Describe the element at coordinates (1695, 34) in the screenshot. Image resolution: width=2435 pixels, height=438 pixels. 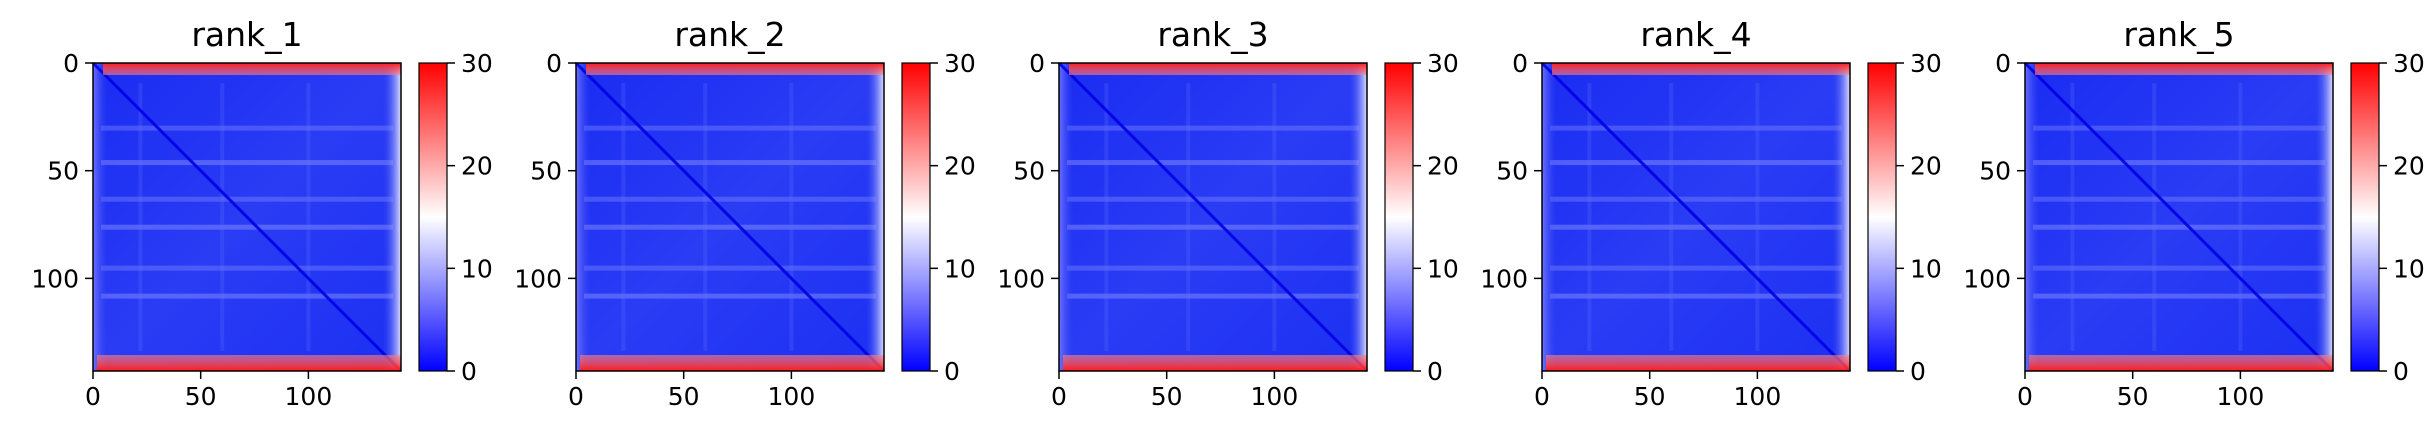
I see `panel-title: rank_4` at that location.